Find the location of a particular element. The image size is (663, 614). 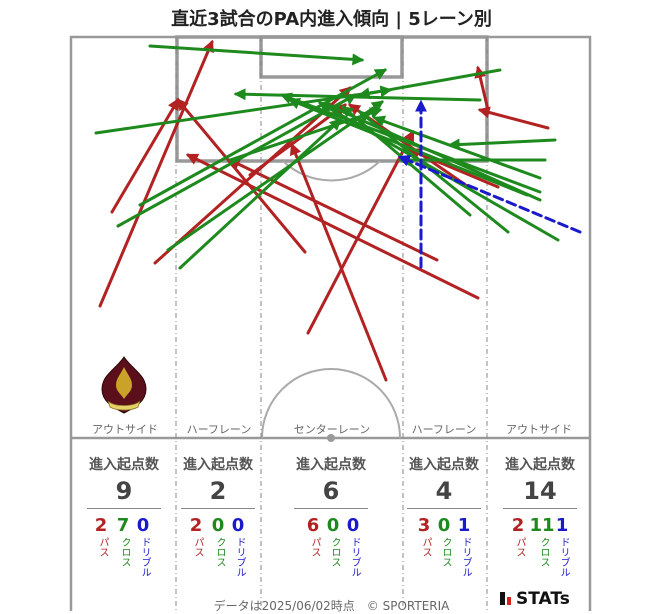

lane-4-dribble: 1 ドリブル is located at coordinates (562, 546).